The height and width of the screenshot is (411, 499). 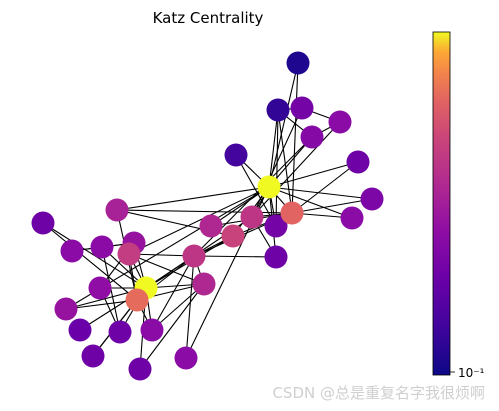 I want to click on chart-title: Katz Centrality, so click(x=208, y=18).